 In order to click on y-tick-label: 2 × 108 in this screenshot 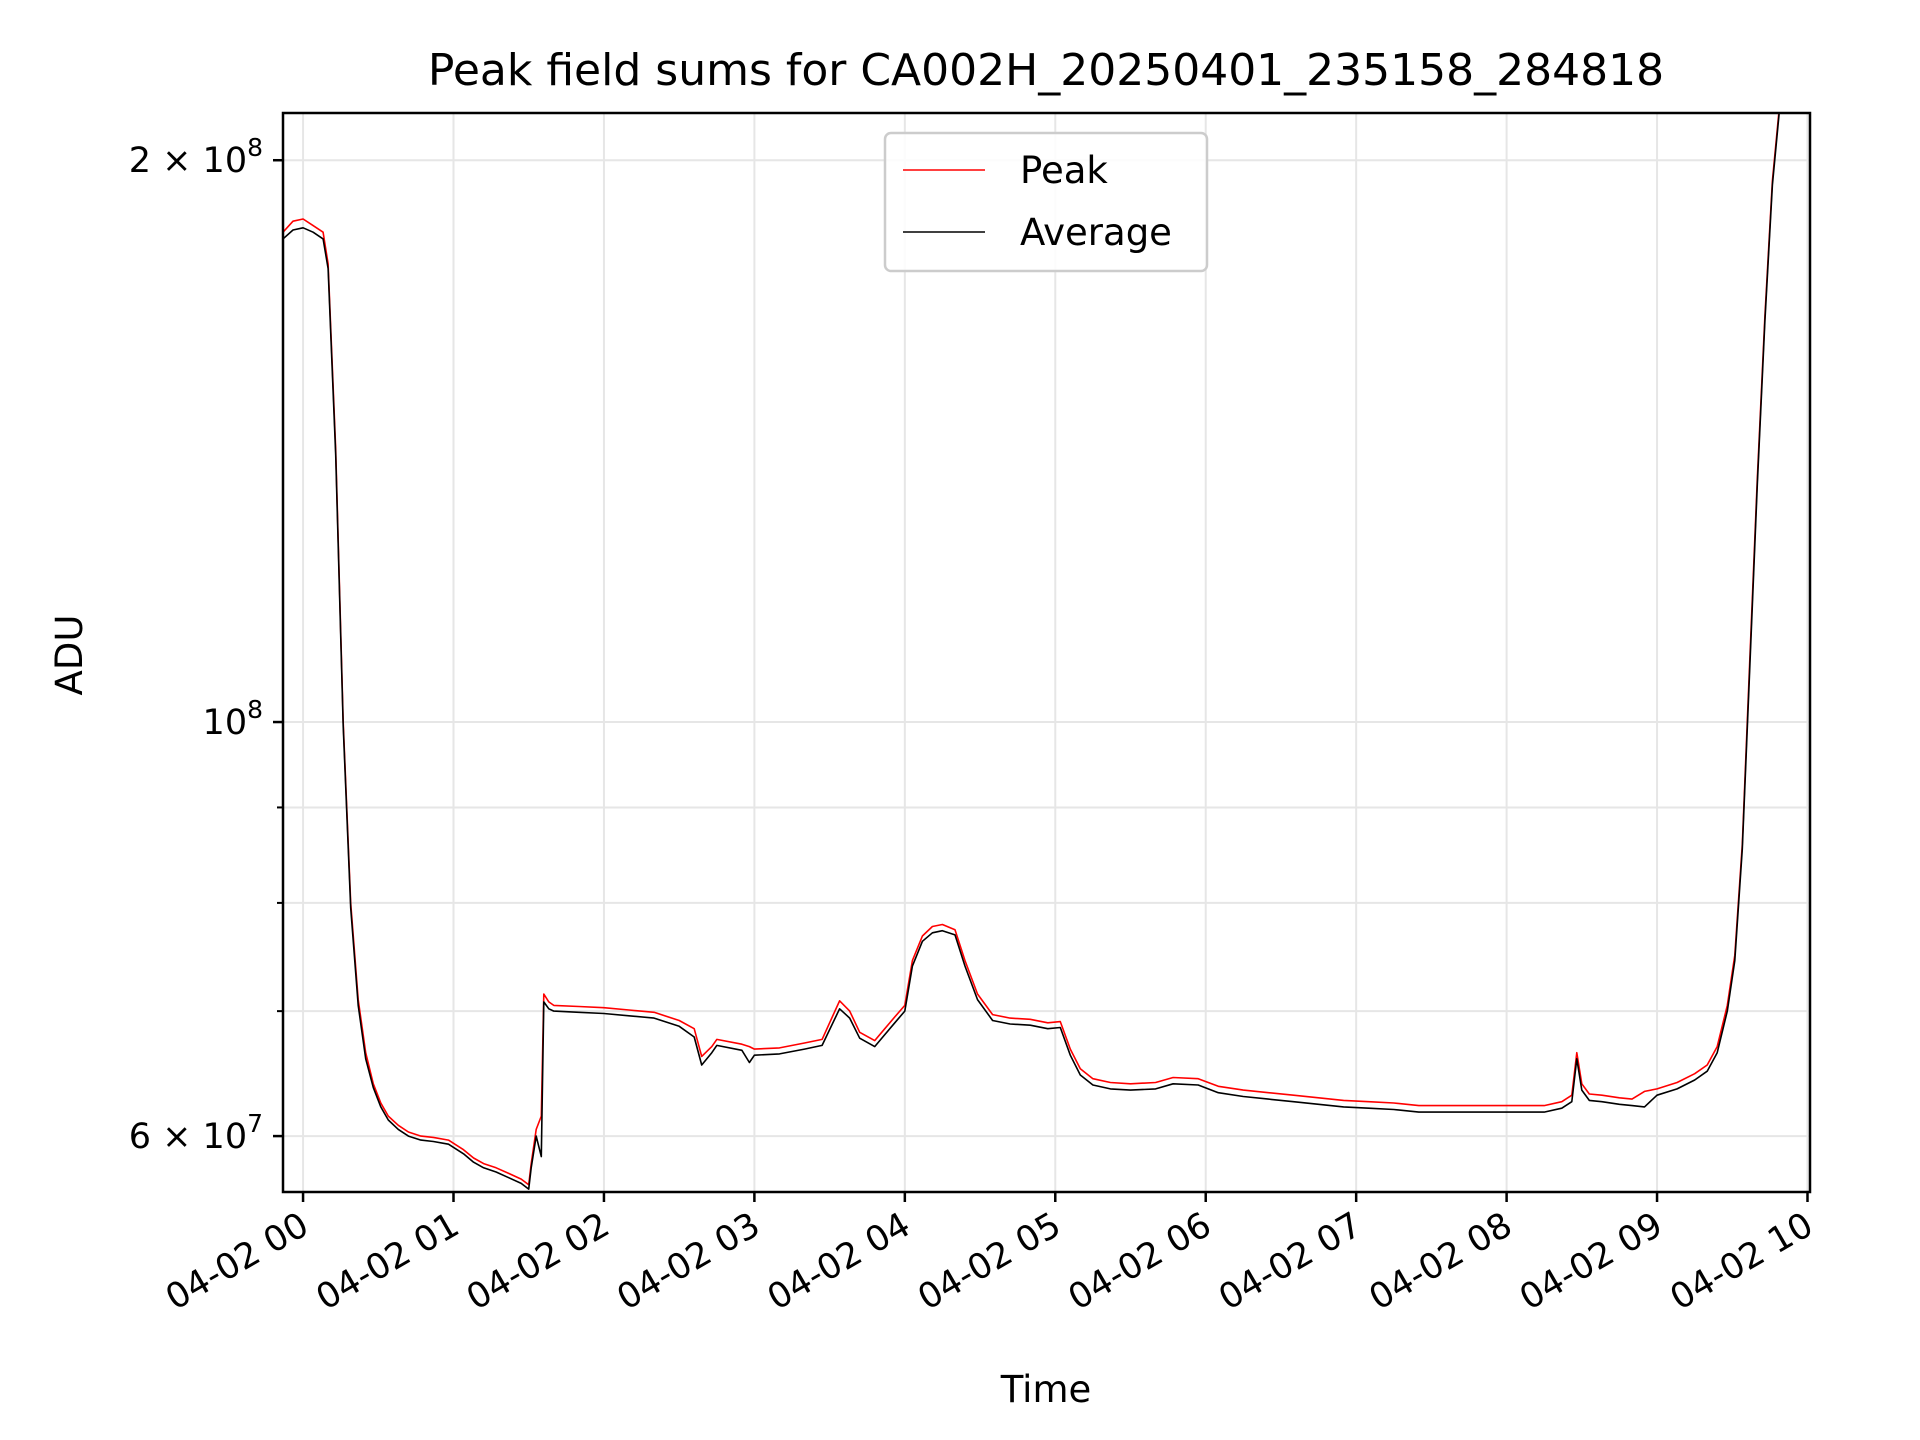, I will do `click(196, 157)`.